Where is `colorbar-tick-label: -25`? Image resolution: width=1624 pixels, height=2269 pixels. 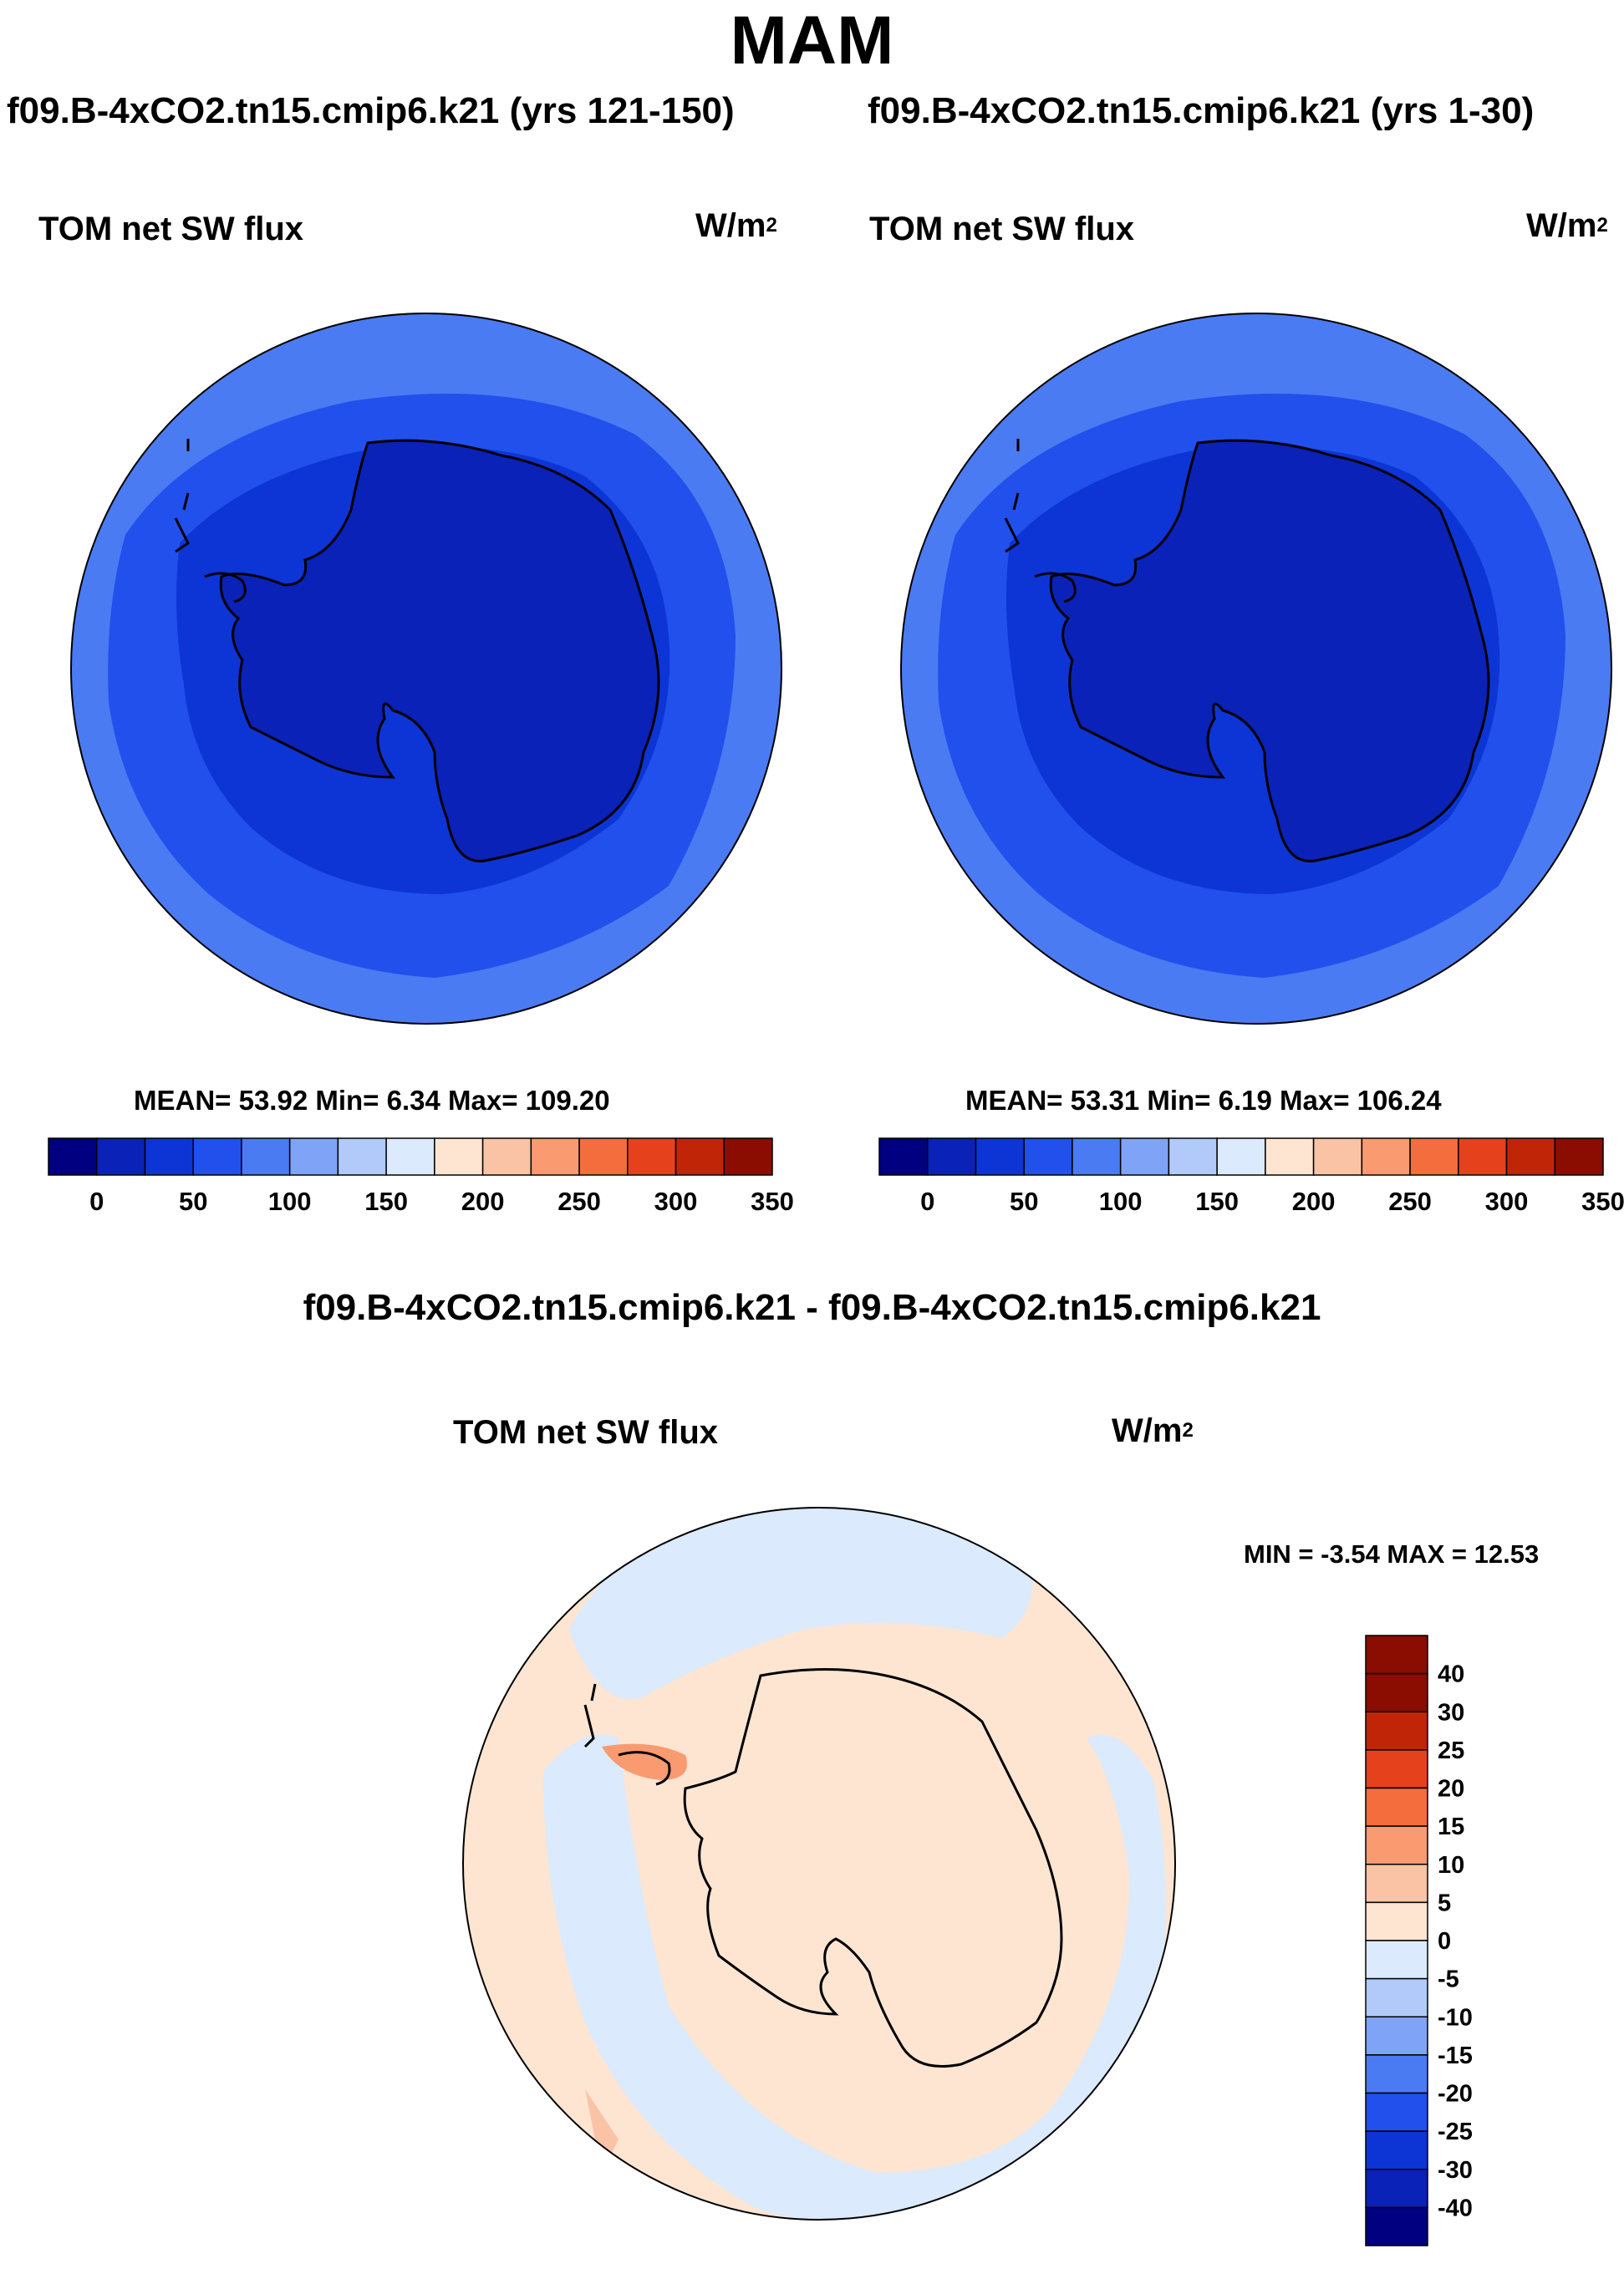 colorbar-tick-label: -25 is located at coordinates (1455, 2132).